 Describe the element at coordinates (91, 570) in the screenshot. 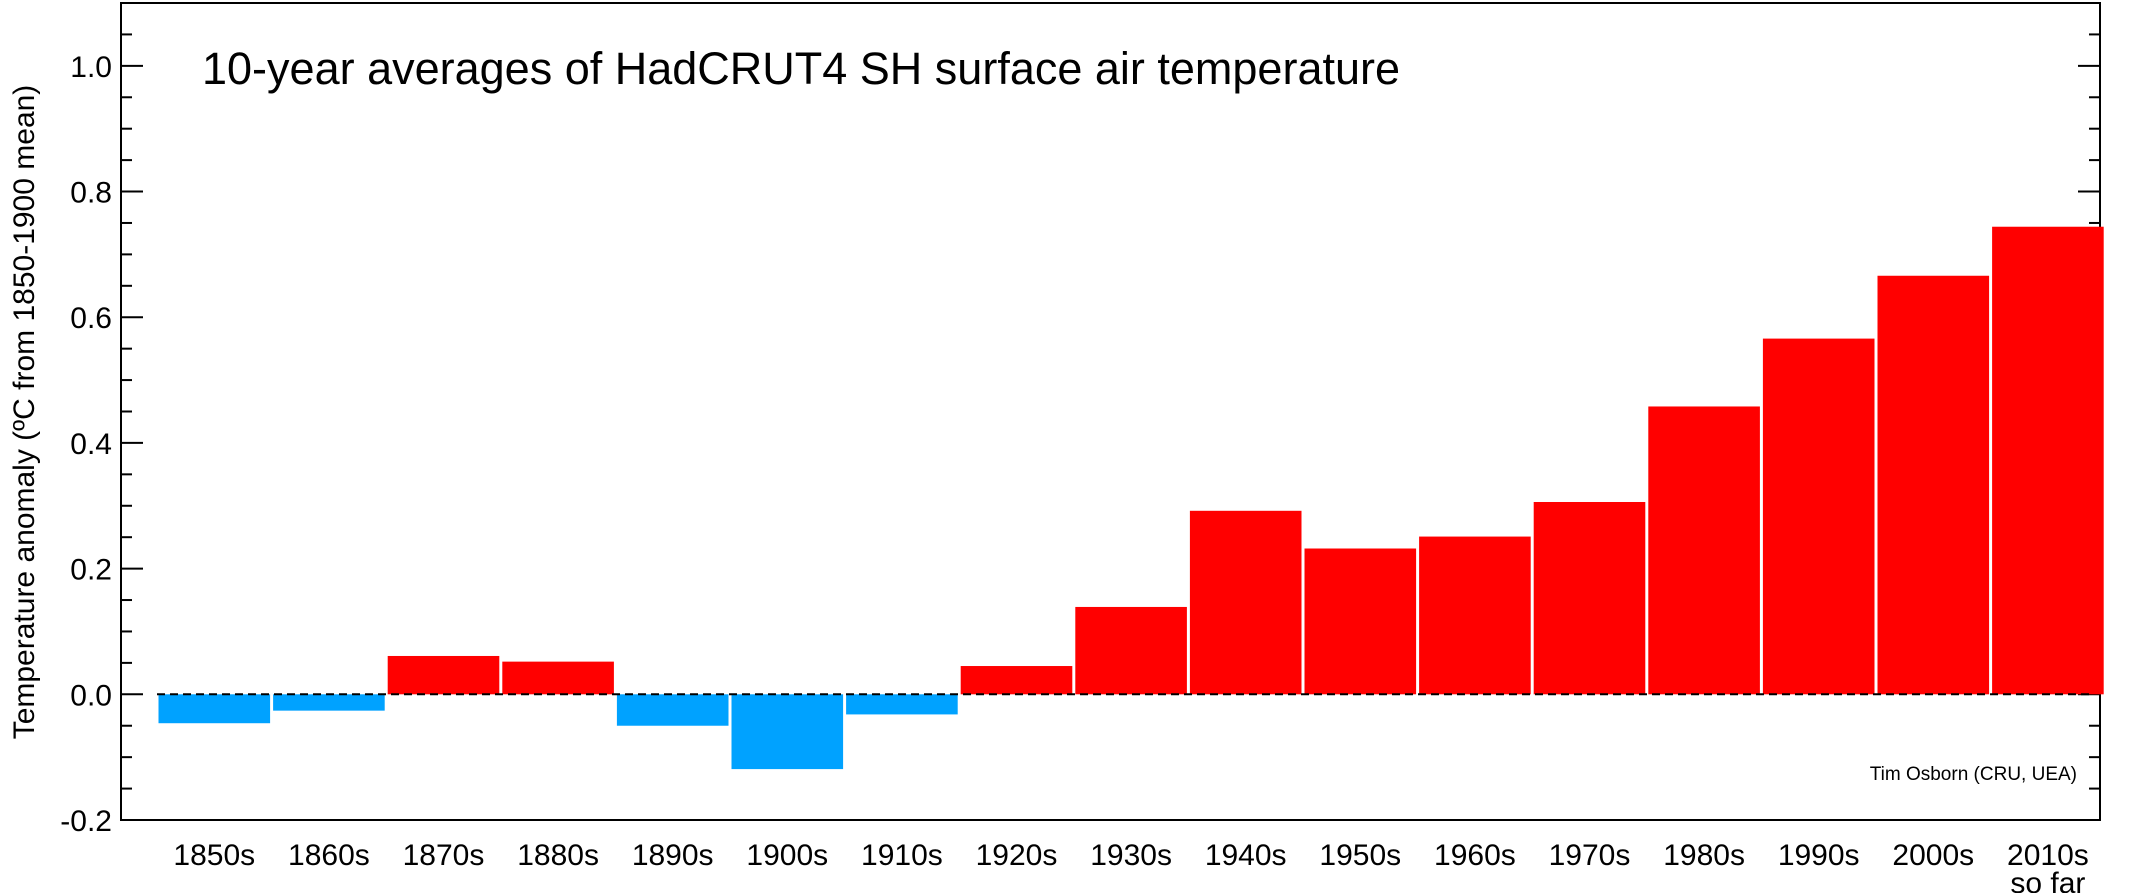

I see `y-tick-label: 0.2` at that location.